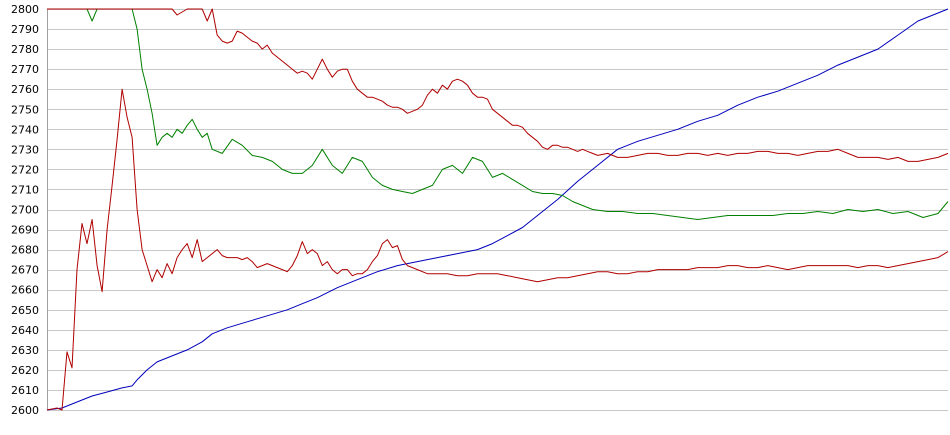 Image resolution: width=950 pixels, height=435 pixels. Describe the element at coordinates (25, 310) in the screenshot. I see `y-tick-label-2650: 2650` at that location.